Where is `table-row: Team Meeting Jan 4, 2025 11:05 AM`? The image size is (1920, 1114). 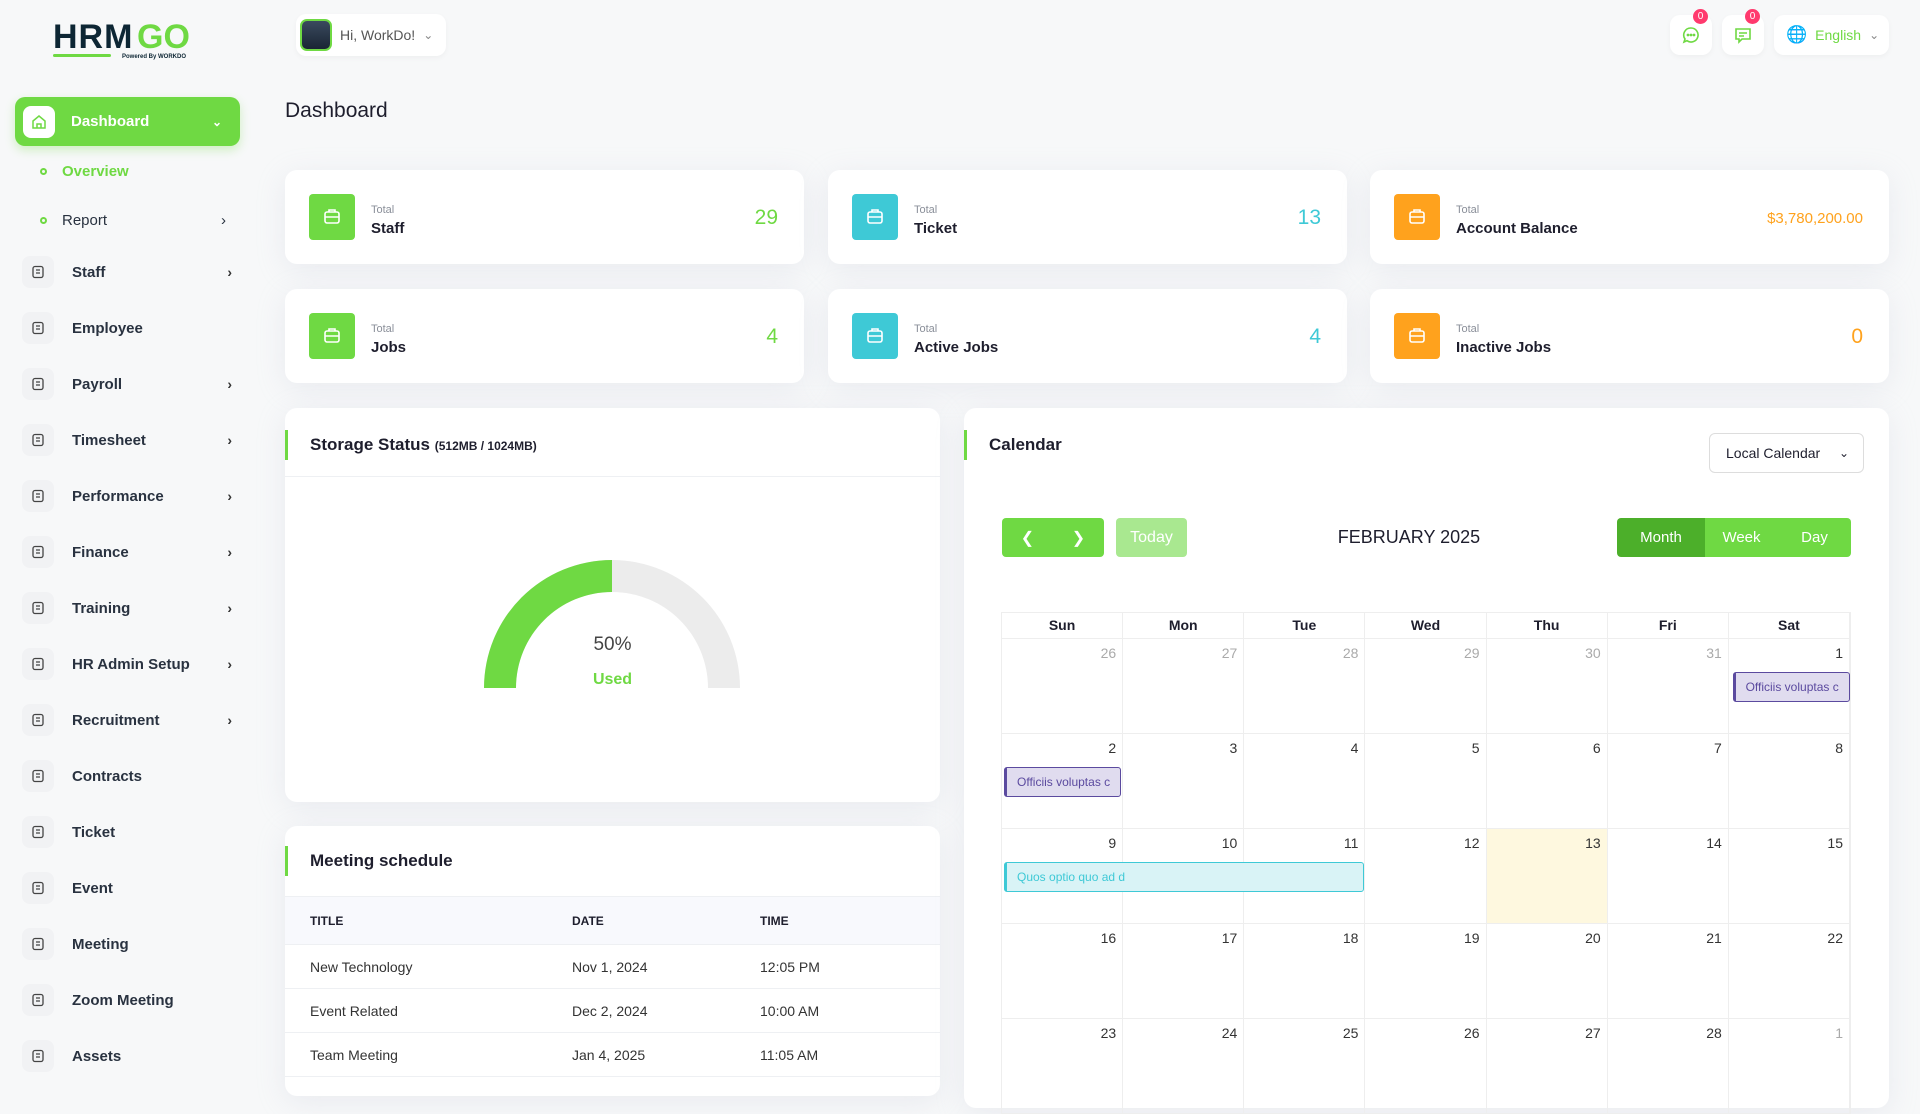 table-row: Team Meeting Jan 4, 2025 11:05 AM is located at coordinates (612, 1054).